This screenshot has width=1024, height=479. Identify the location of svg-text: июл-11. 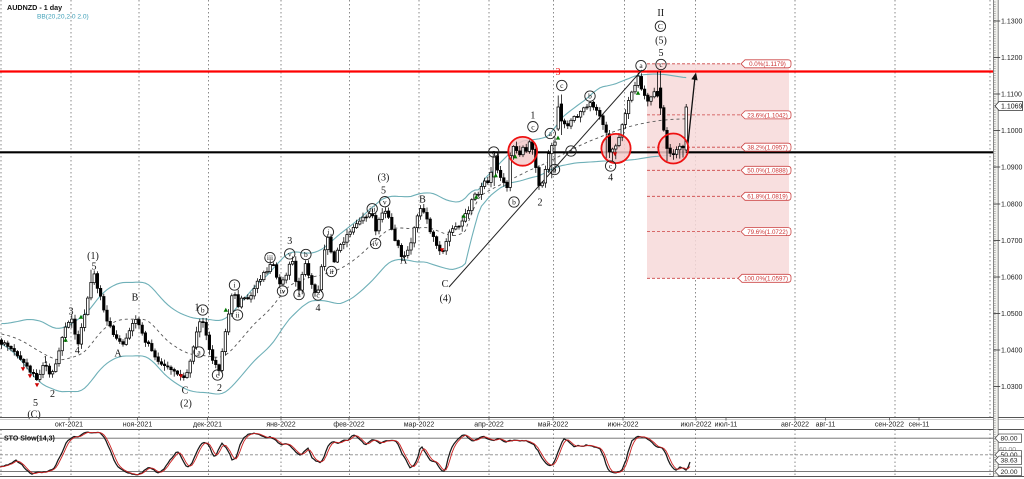
(726, 425).